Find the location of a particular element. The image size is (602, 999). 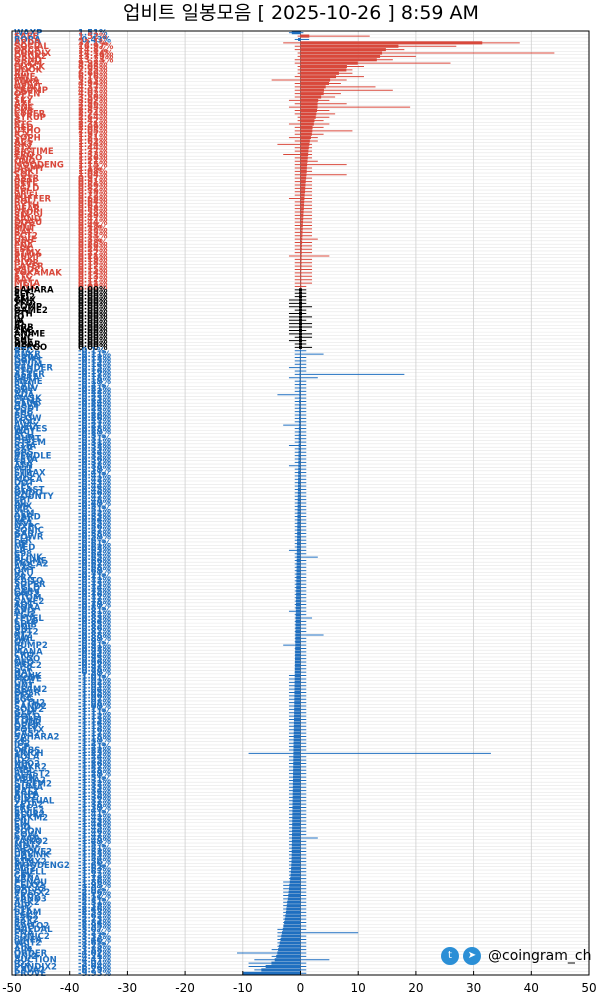

x-tick-label: 0 is located at coordinates (301, 988).